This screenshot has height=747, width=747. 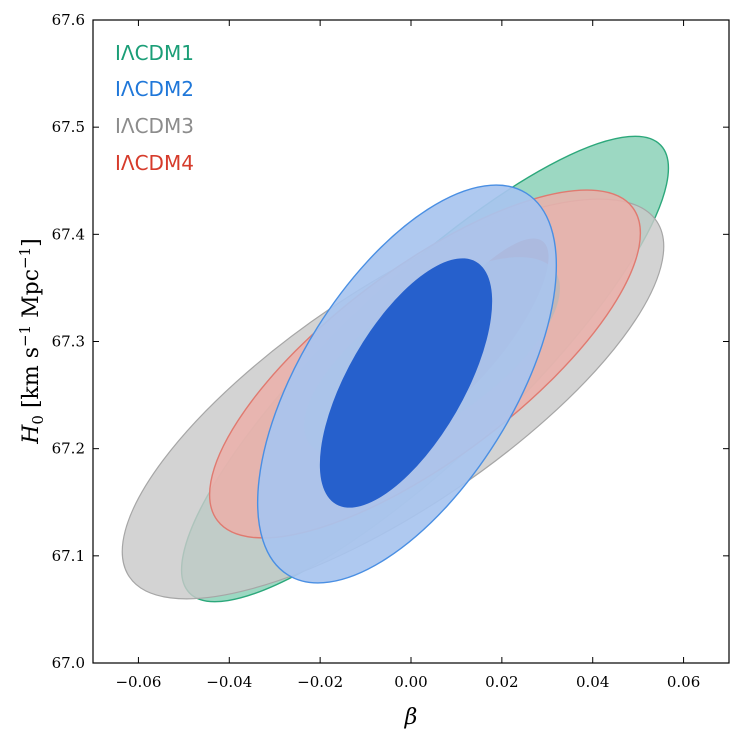 What do you see at coordinates (138, 682) in the screenshot?
I see `x-tick-label: −0.06` at bounding box center [138, 682].